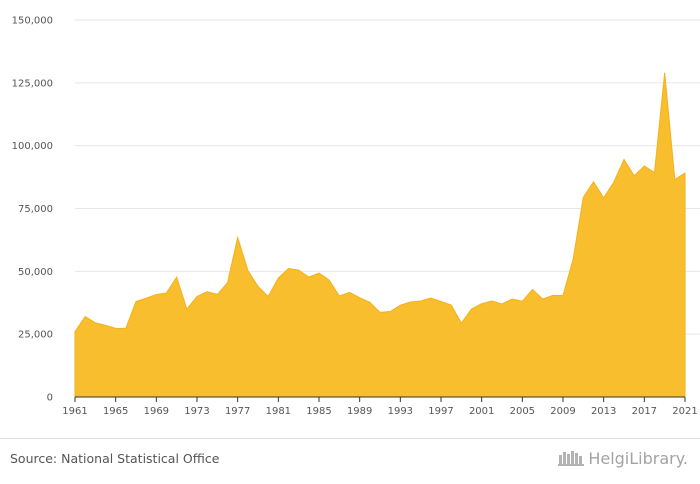  I want to click on x-tick-label: 1985, so click(318, 411).